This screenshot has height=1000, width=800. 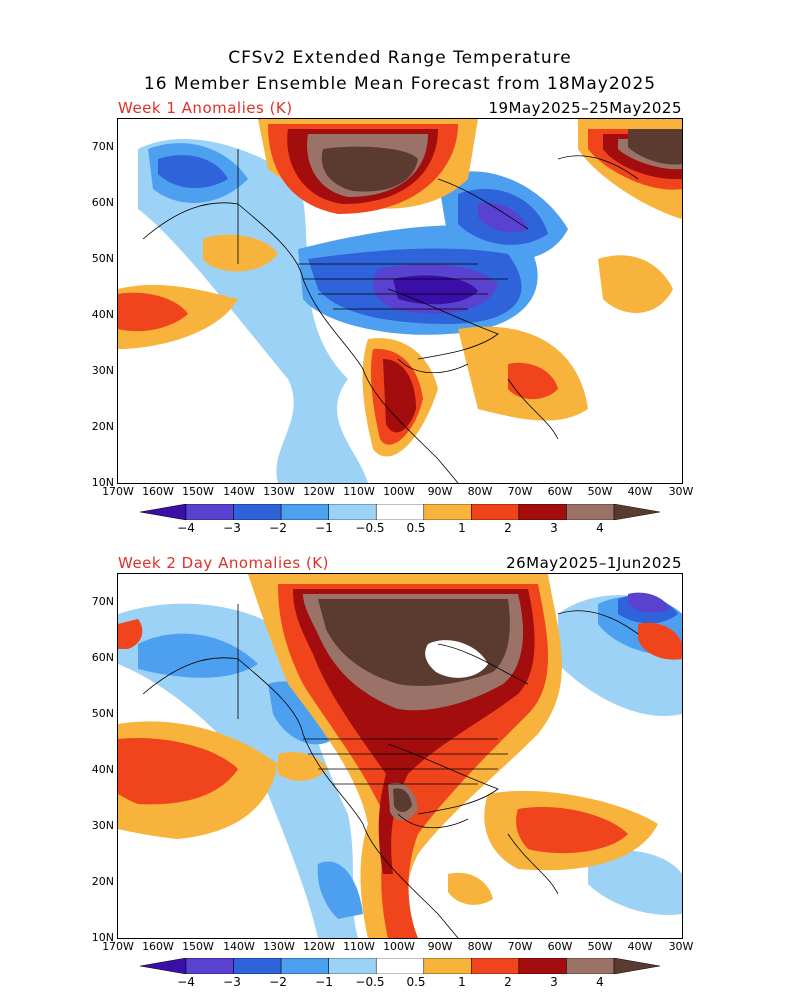 What do you see at coordinates (594, 563) in the screenshot?
I see `panel2-dates: 26May2025–1Jun2025` at bounding box center [594, 563].